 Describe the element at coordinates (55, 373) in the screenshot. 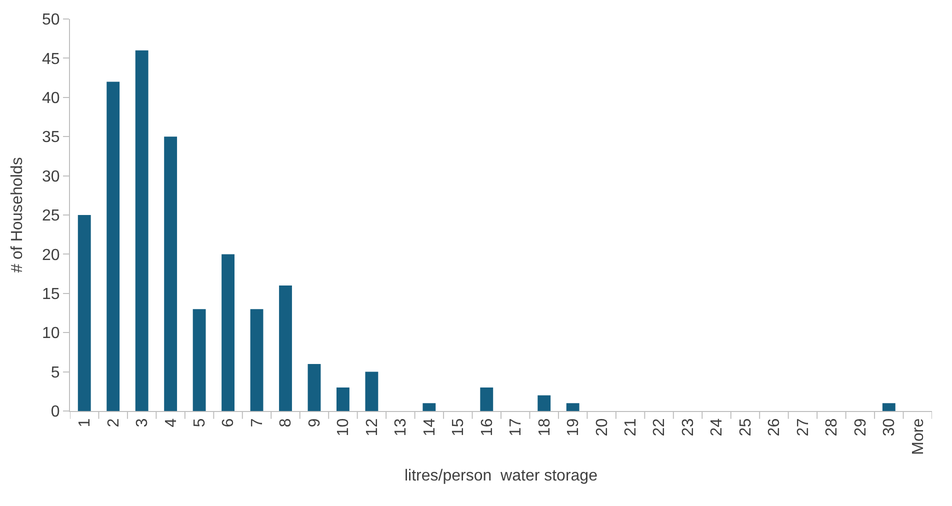

I see `y-tick-label: 5` at that location.